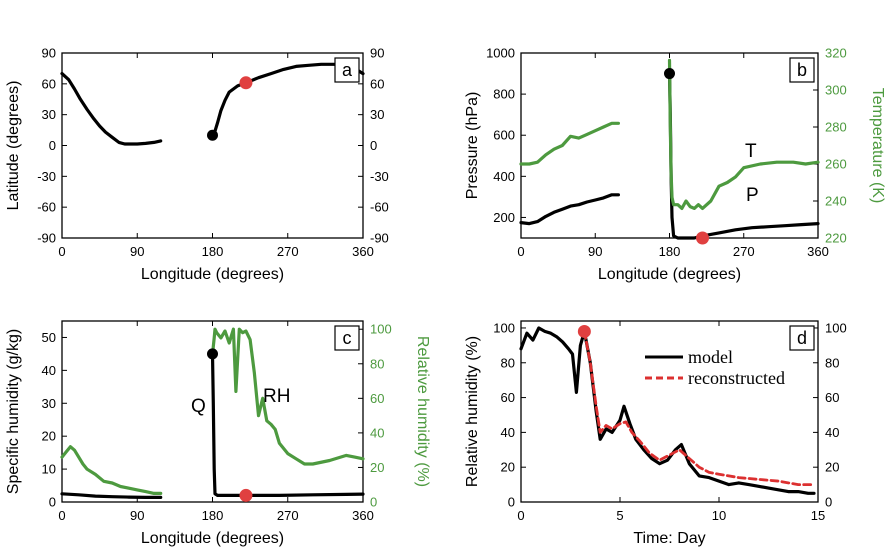 The width and height of the screenshot is (887, 554). What do you see at coordinates (736, 378) in the screenshot?
I see `legend-label-reconstructed: reconstructed` at bounding box center [736, 378].